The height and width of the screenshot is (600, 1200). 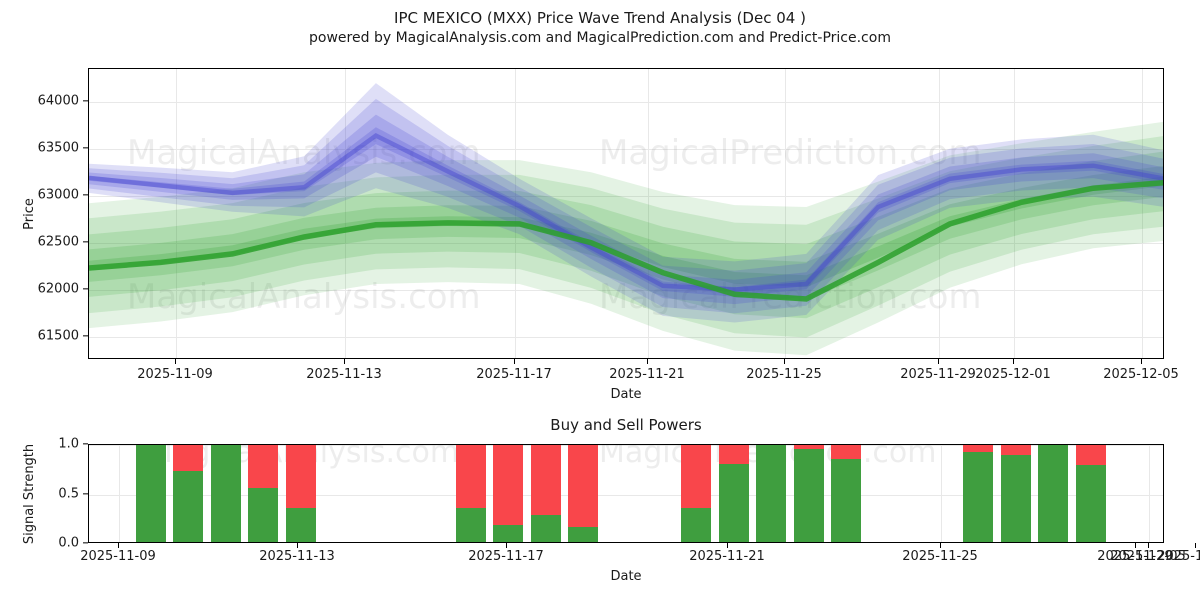 What do you see at coordinates (58, 242) in the screenshot?
I see `y-tick-label: 62500` at bounding box center [58, 242].